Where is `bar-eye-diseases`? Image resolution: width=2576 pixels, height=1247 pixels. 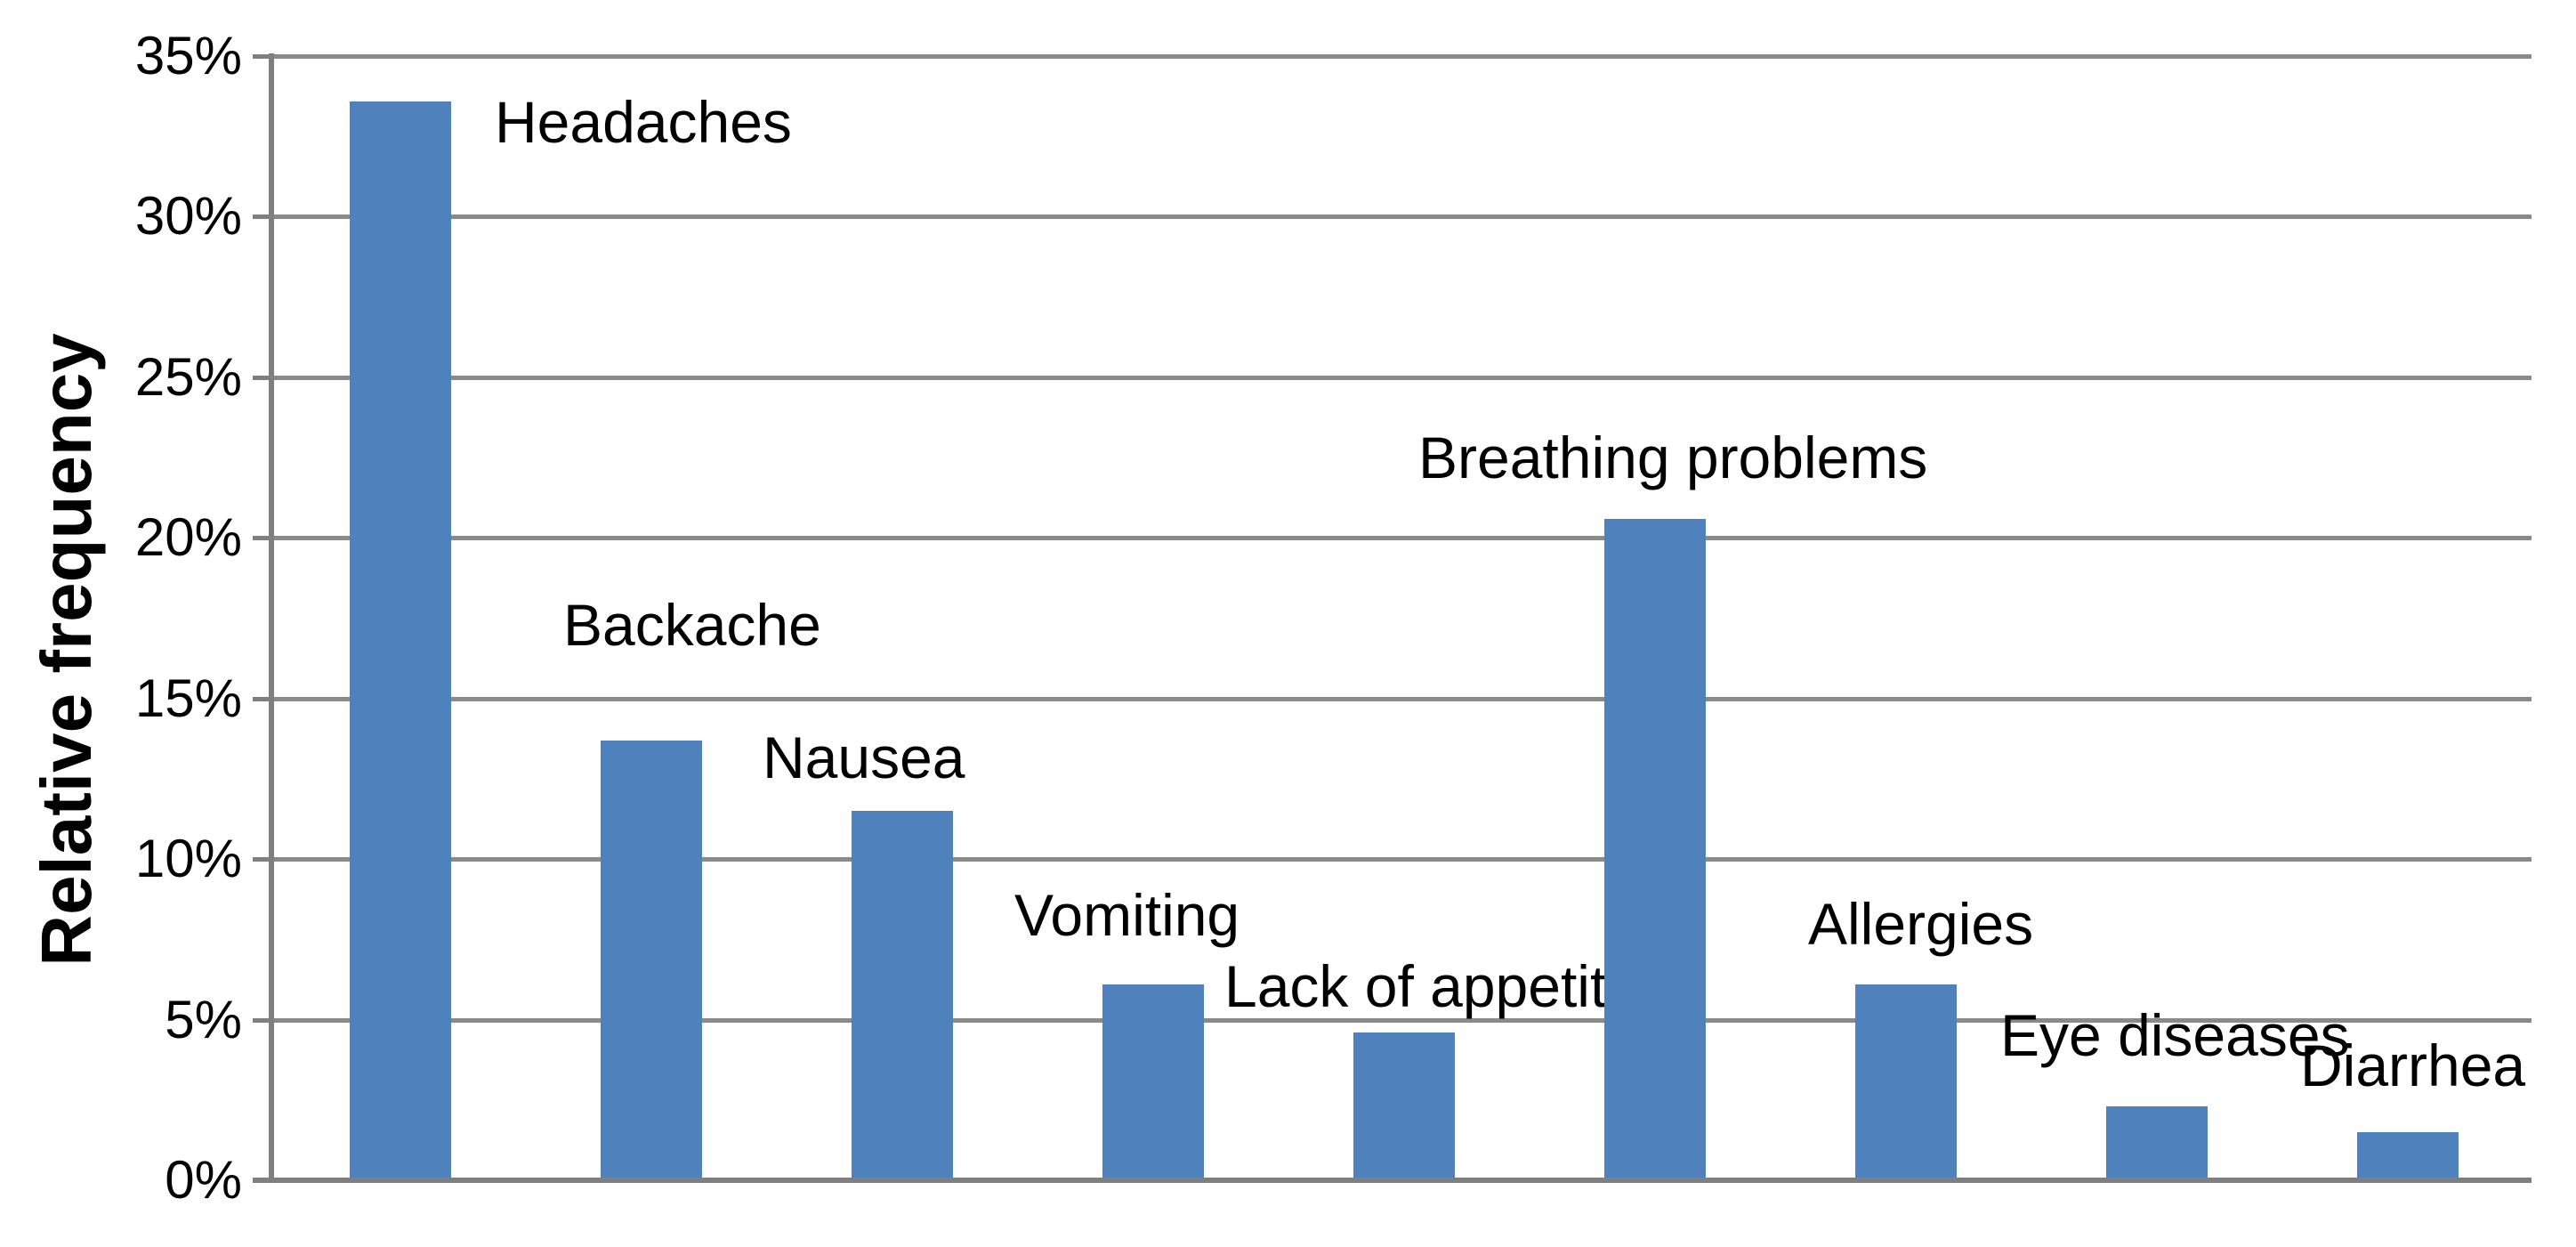
bar-eye-diseases is located at coordinates (2157, 1142).